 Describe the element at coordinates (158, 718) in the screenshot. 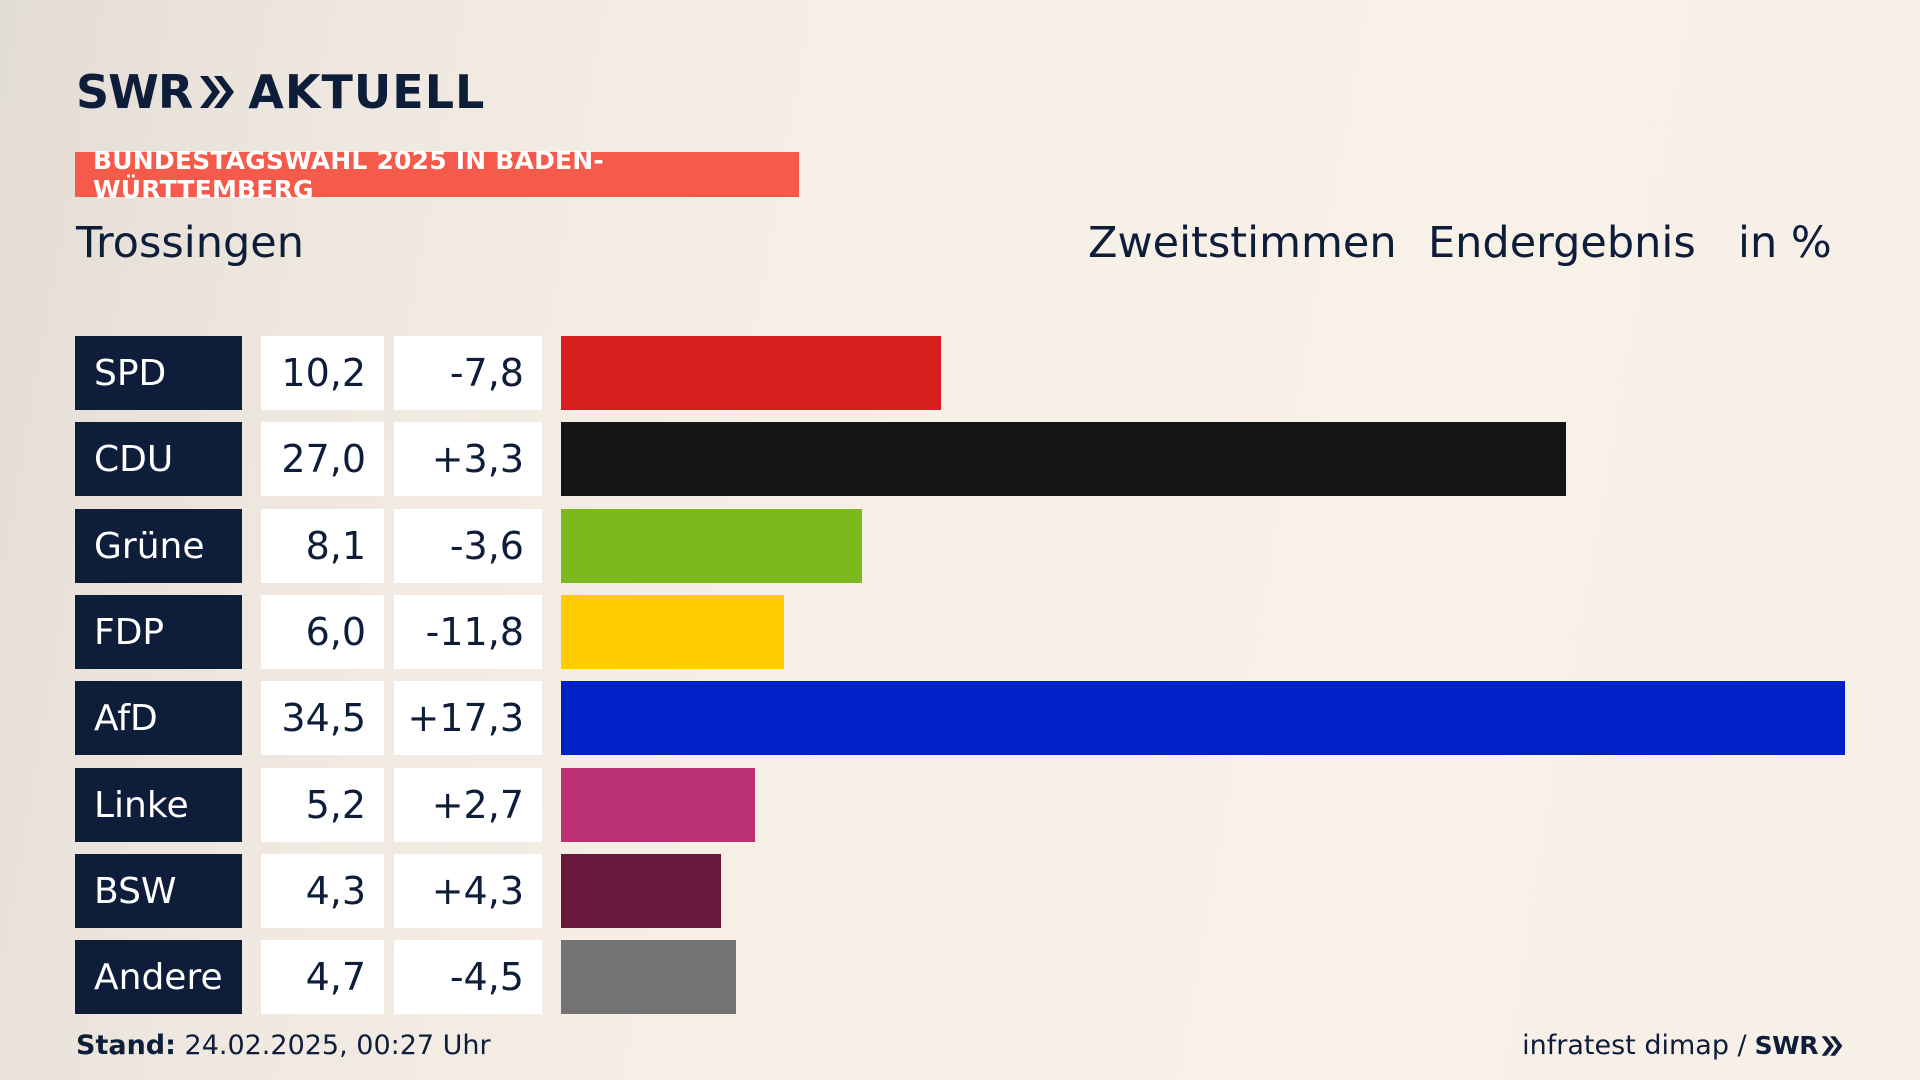

I see `party-label: AfD` at that location.